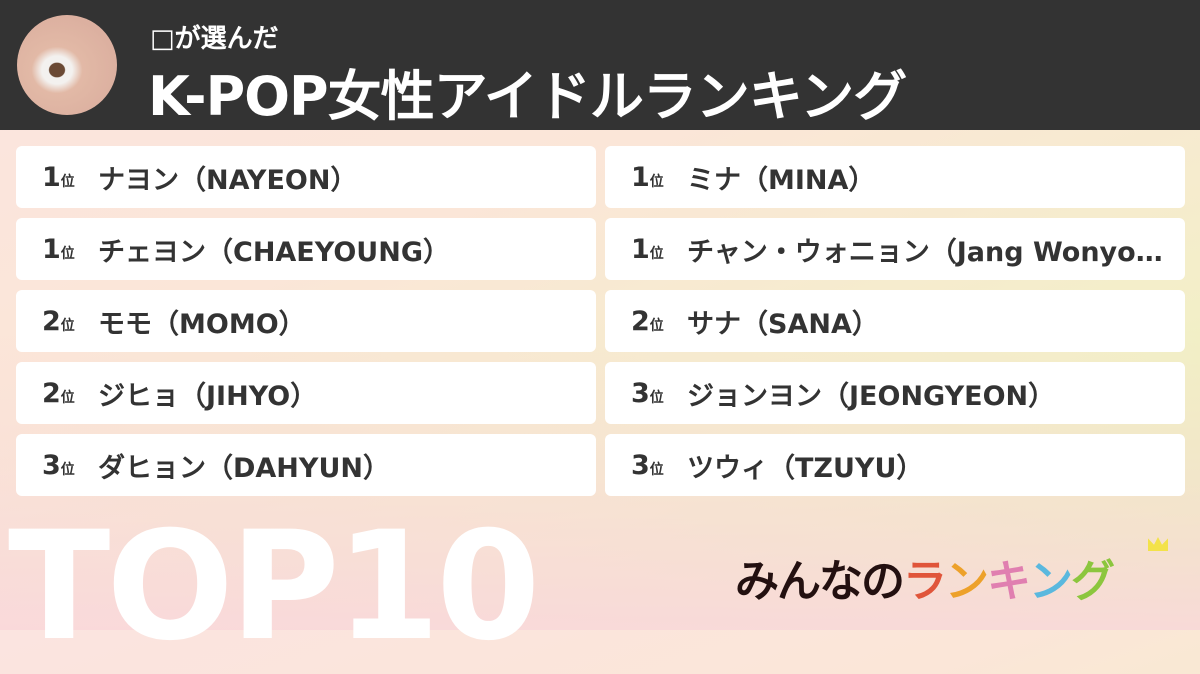 This screenshot has height=674, width=1200. What do you see at coordinates (820, 581) in the screenshot?
I see `logo-text: みんなの` at bounding box center [820, 581].